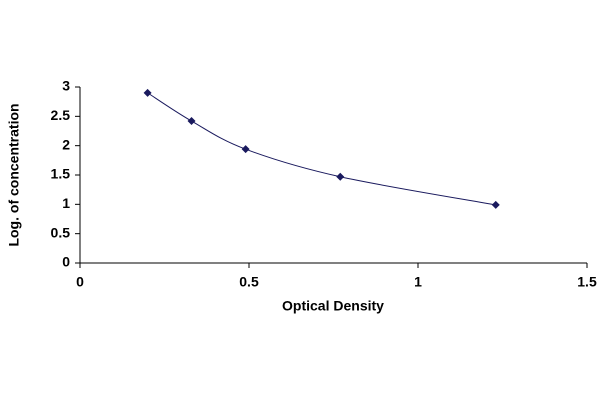 Image resolution: width=600 pixels, height=400 pixels. What do you see at coordinates (61, 115) in the screenshot?
I see `y-tick-label: 2.5` at bounding box center [61, 115].